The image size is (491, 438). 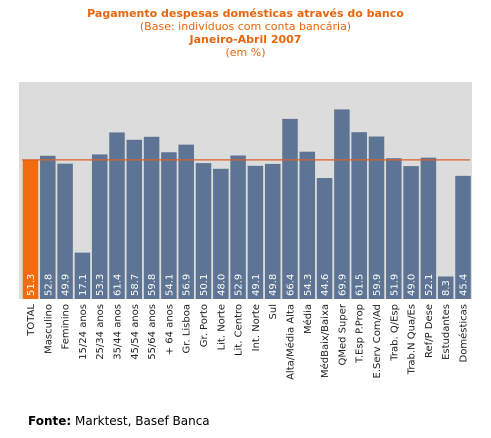 What do you see at coordinates (394, 285) in the screenshot?
I see `value-label-trab-q-esp: 51.9` at bounding box center [394, 285].